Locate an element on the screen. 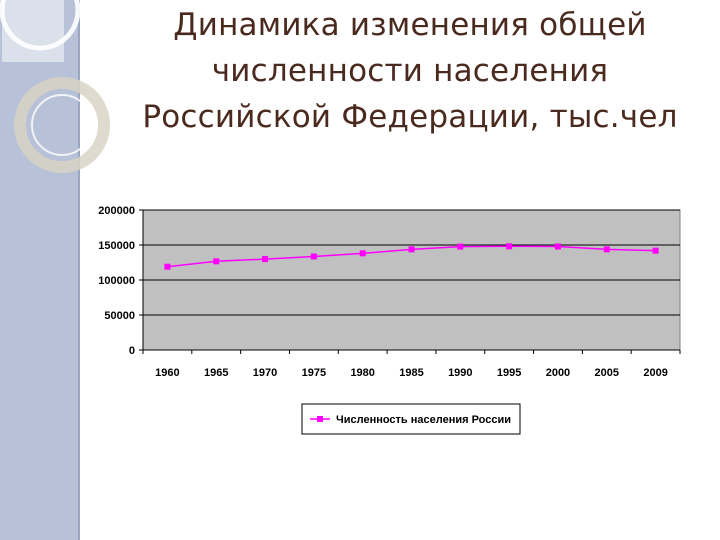 The image size is (720, 540). x-tick-label: 2009 is located at coordinates (655, 373).